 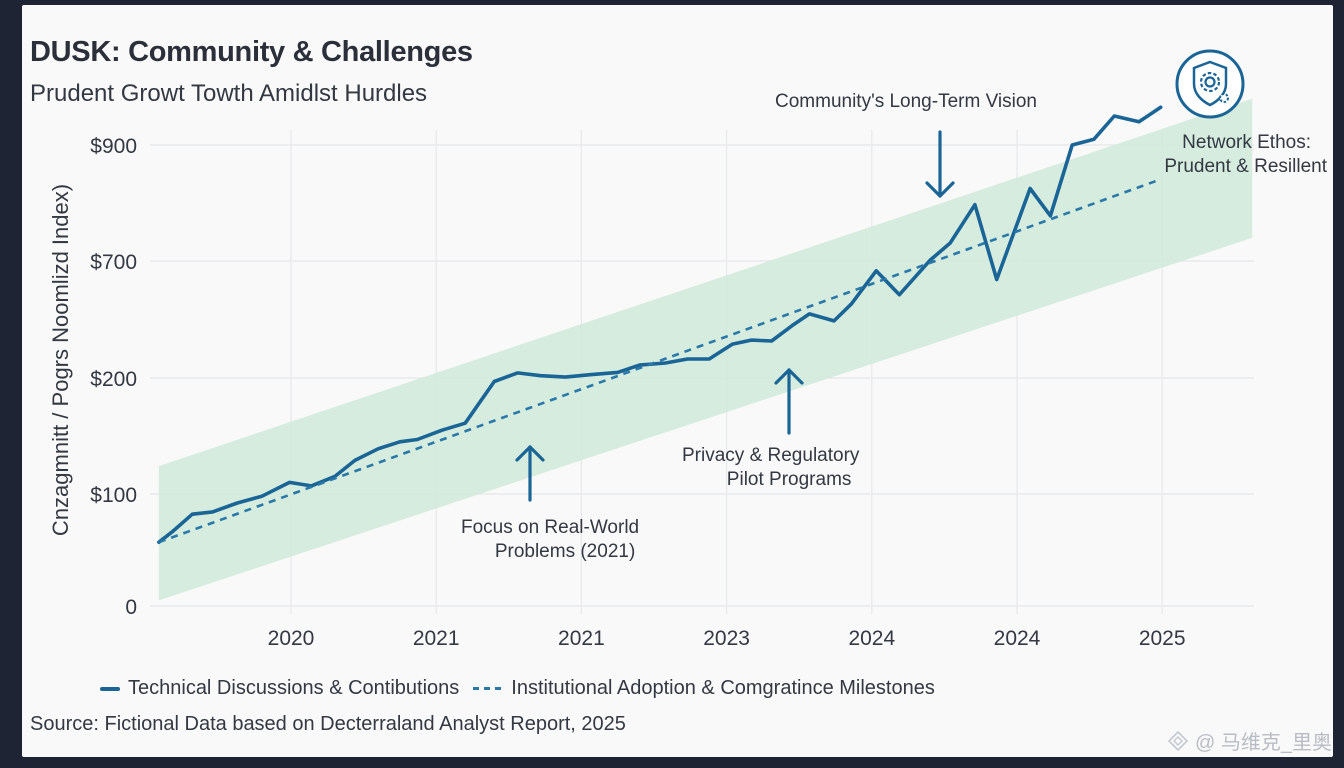 What do you see at coordinates (291, 638) in the screenshot?
I see `x-tick-label: 2020` at bounding box center [291, 638].